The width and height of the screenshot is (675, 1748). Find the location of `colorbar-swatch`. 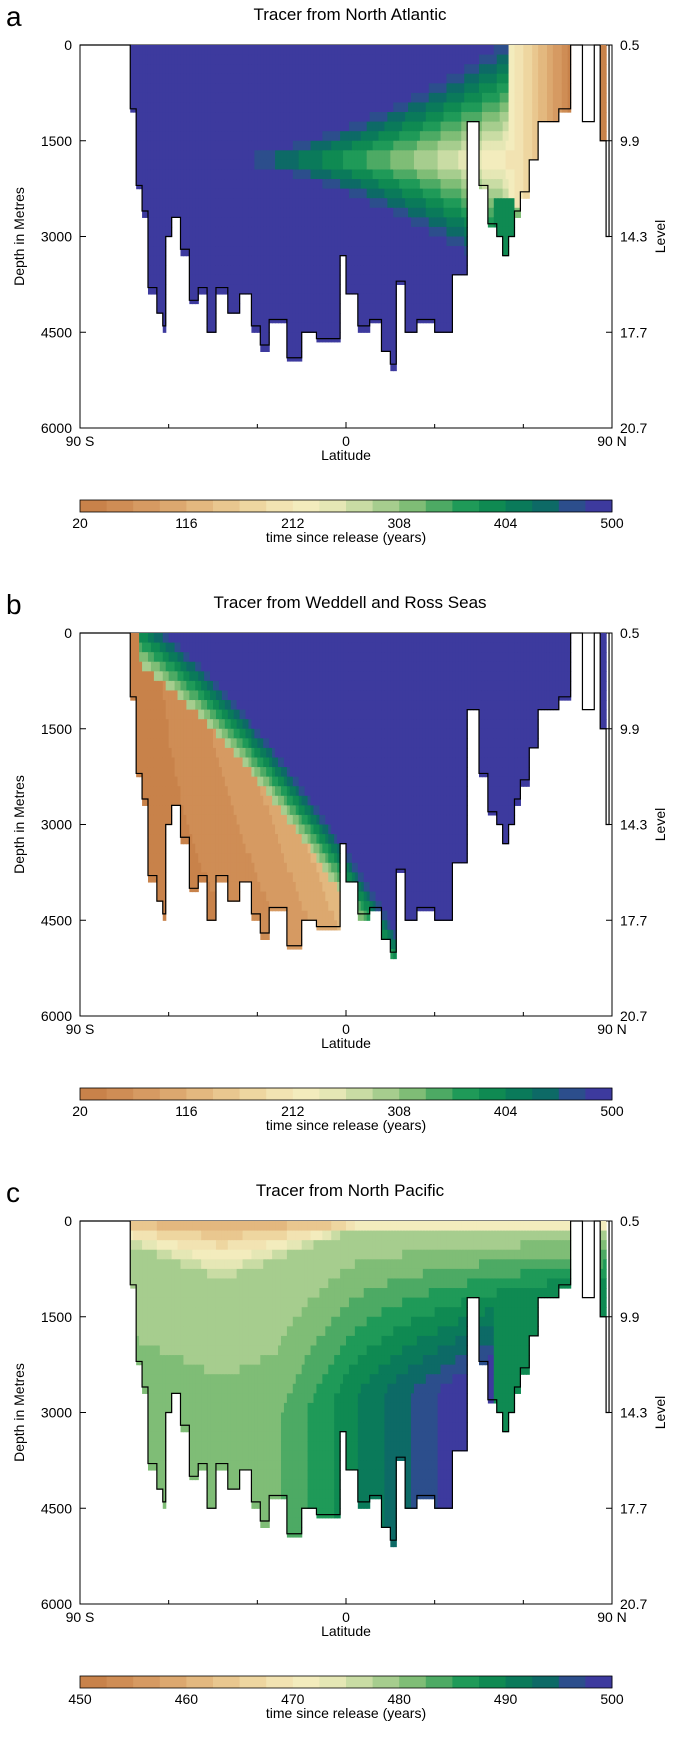

colorbar-swatch is located at coordinates (413, 506).